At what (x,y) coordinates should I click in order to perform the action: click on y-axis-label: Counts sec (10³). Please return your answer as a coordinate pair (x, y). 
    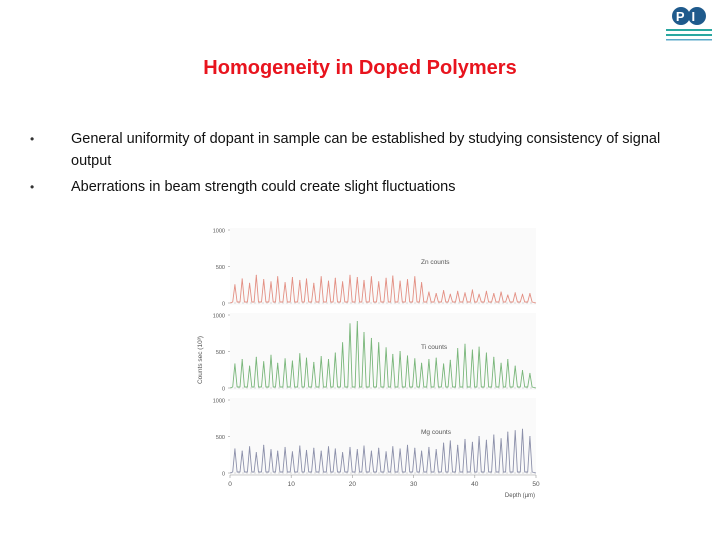
    Looking at the image, I should click on (200, 360).